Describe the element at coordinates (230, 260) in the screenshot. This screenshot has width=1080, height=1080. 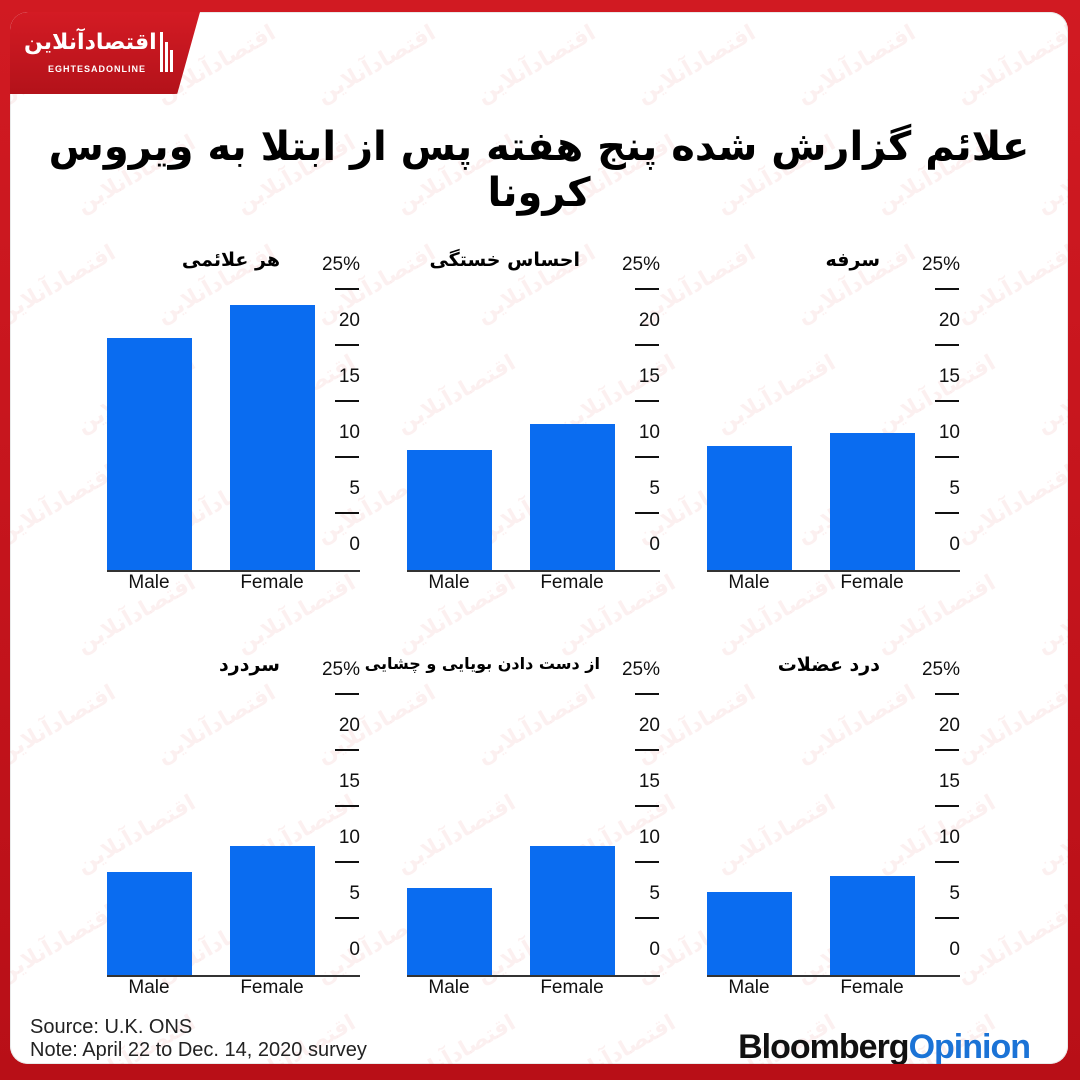
I see `panel-title: هر علائمی` at that location.